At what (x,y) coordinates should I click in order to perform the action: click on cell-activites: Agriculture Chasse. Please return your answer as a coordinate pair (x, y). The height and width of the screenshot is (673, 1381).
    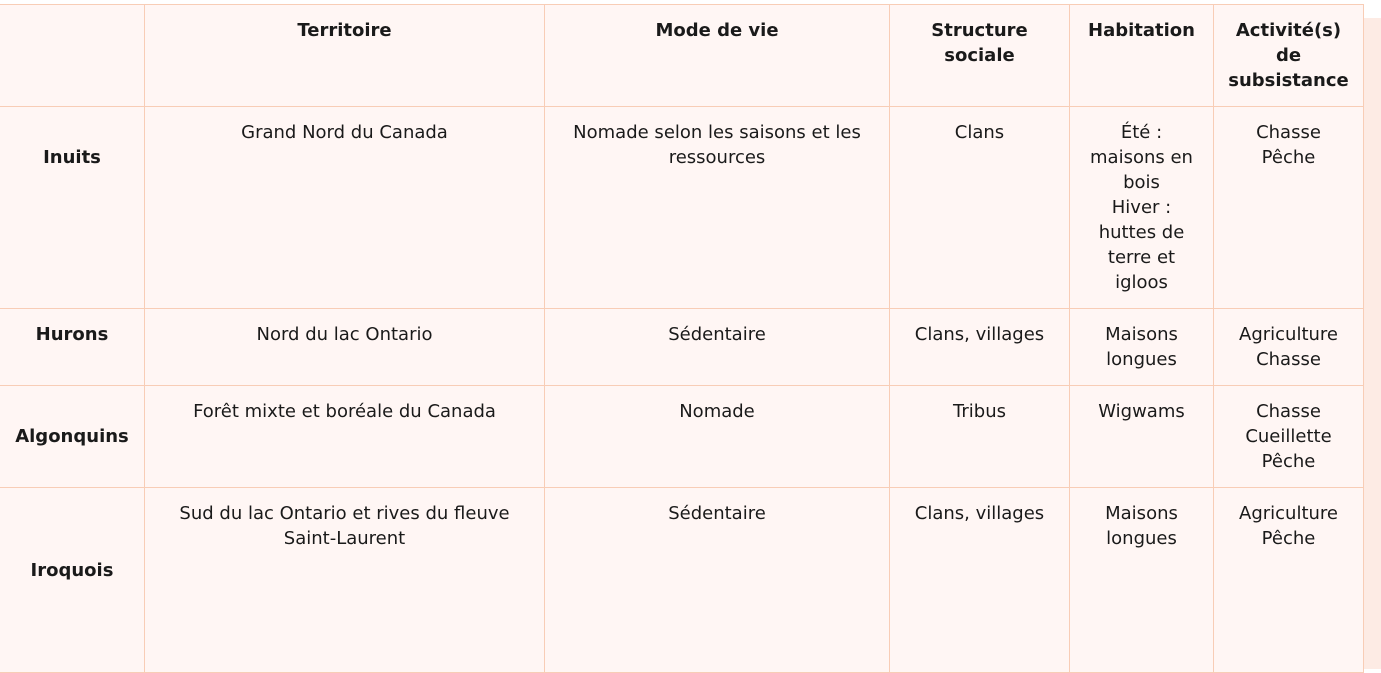
    Looking at the image, I should click on (1288, 347).